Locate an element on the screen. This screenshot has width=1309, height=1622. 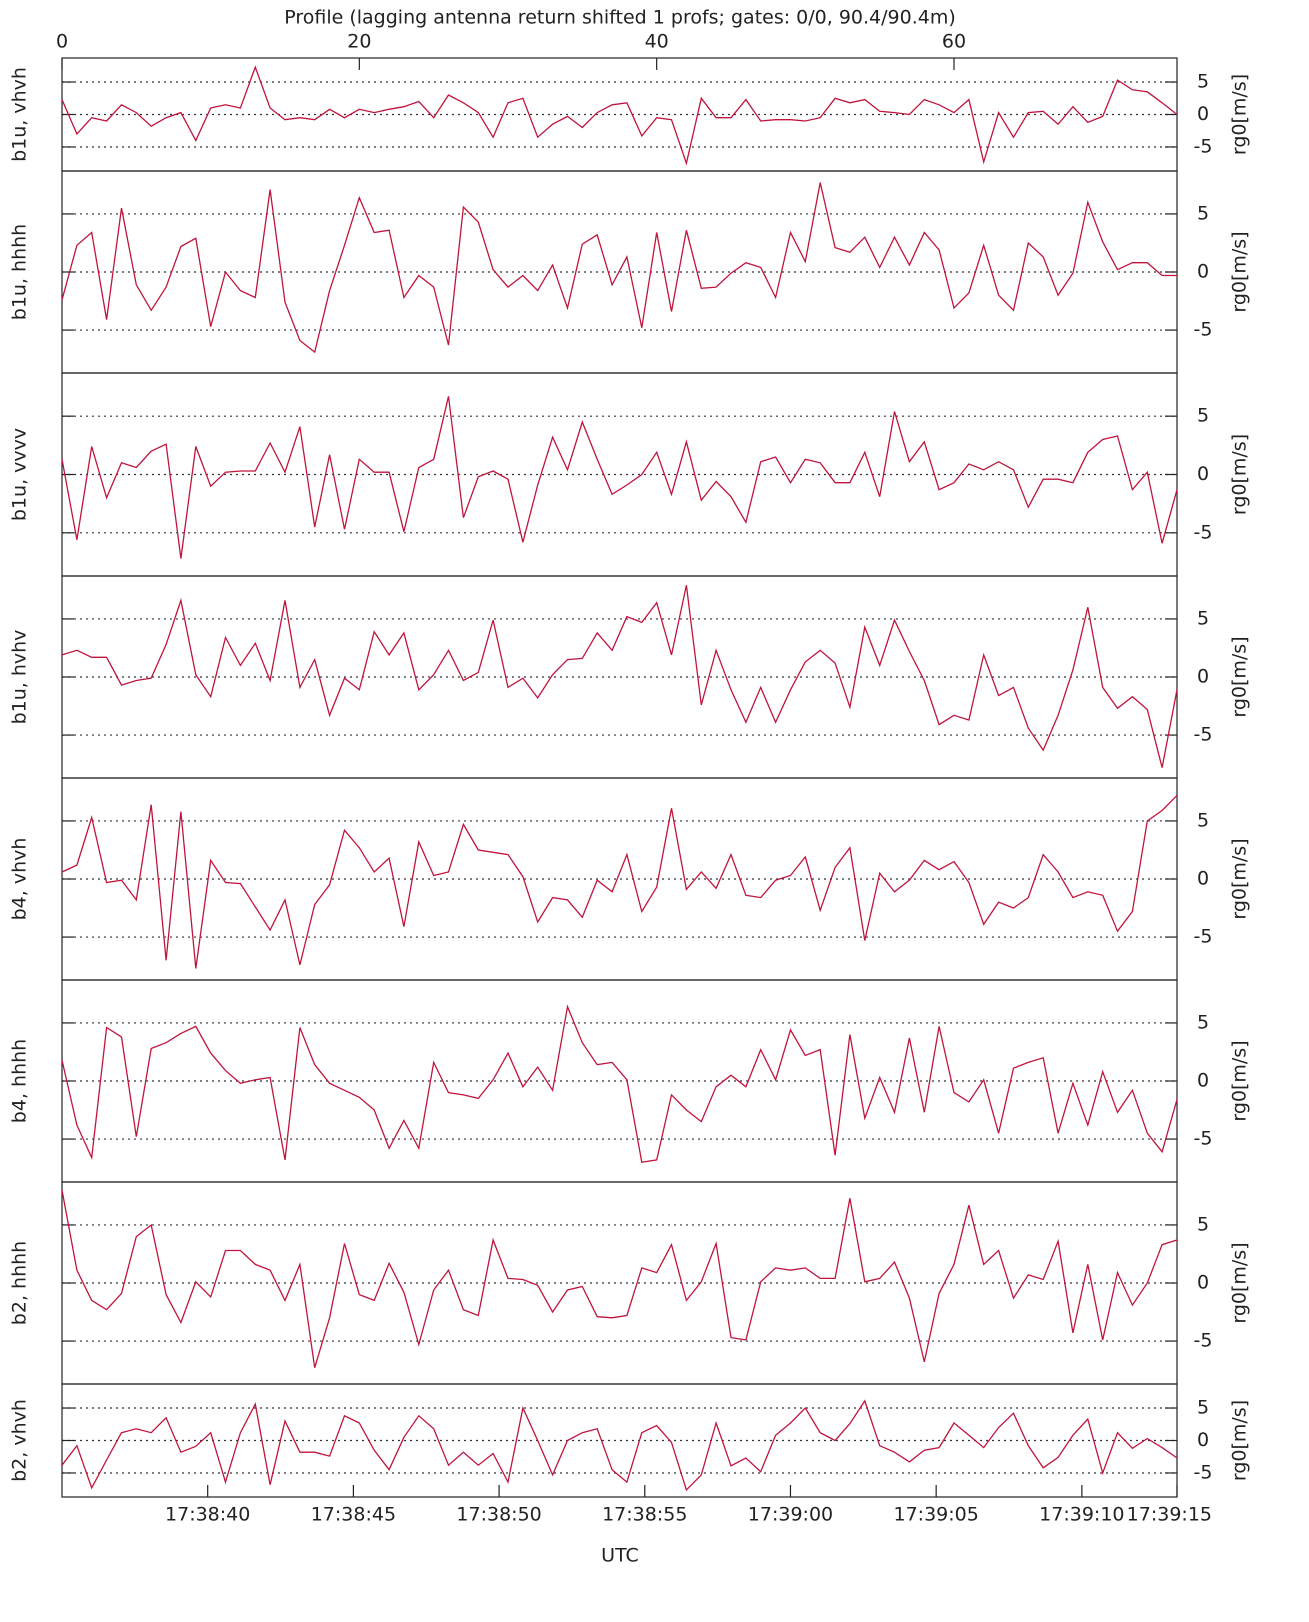
y-axis-label: b1u, vhvh is located at coordinates (20, 114).